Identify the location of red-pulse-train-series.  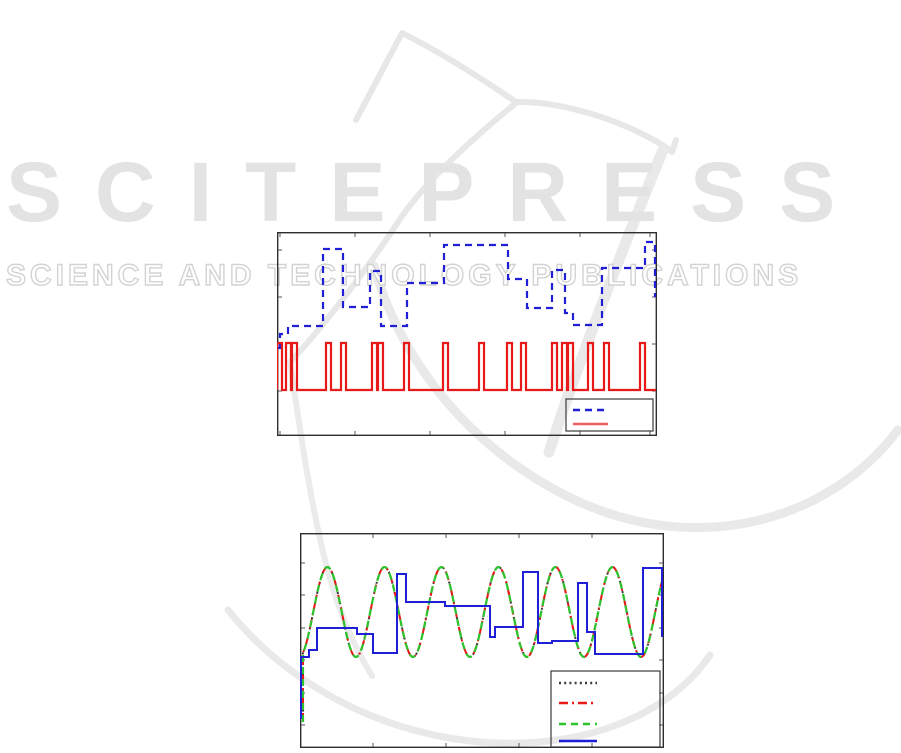
(466, 366).